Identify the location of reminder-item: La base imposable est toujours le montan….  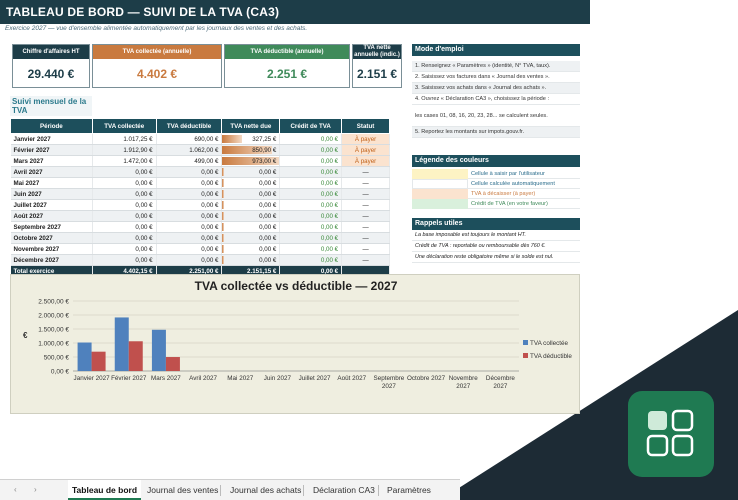
(496, 235).